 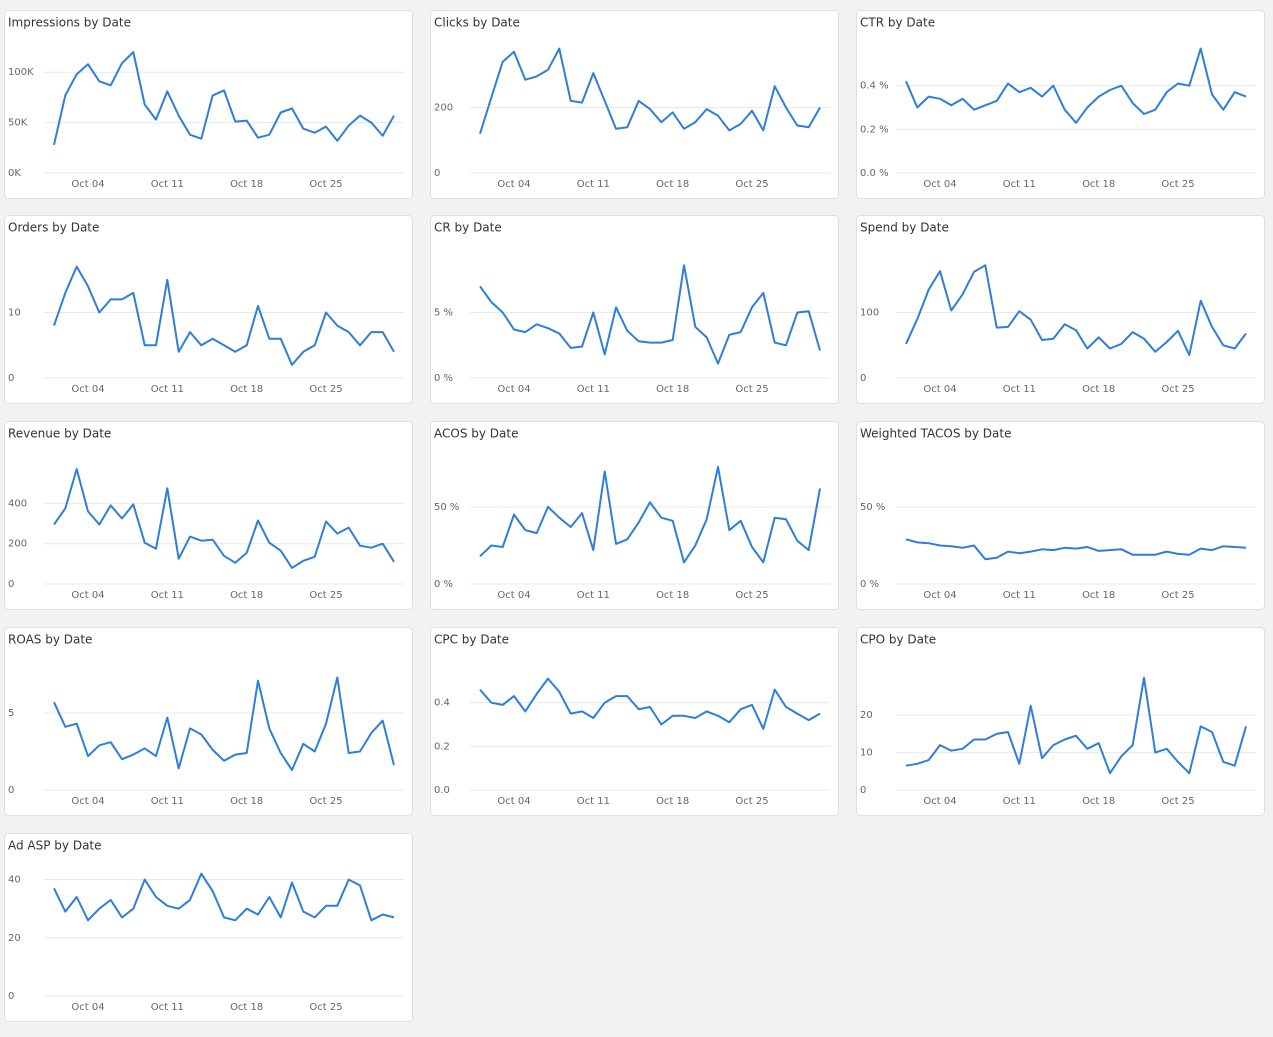 What do you see at coordinates (18, 123) in the screenshot?
I see `y-tick-label: 50K` at bounding box center [18, 123].